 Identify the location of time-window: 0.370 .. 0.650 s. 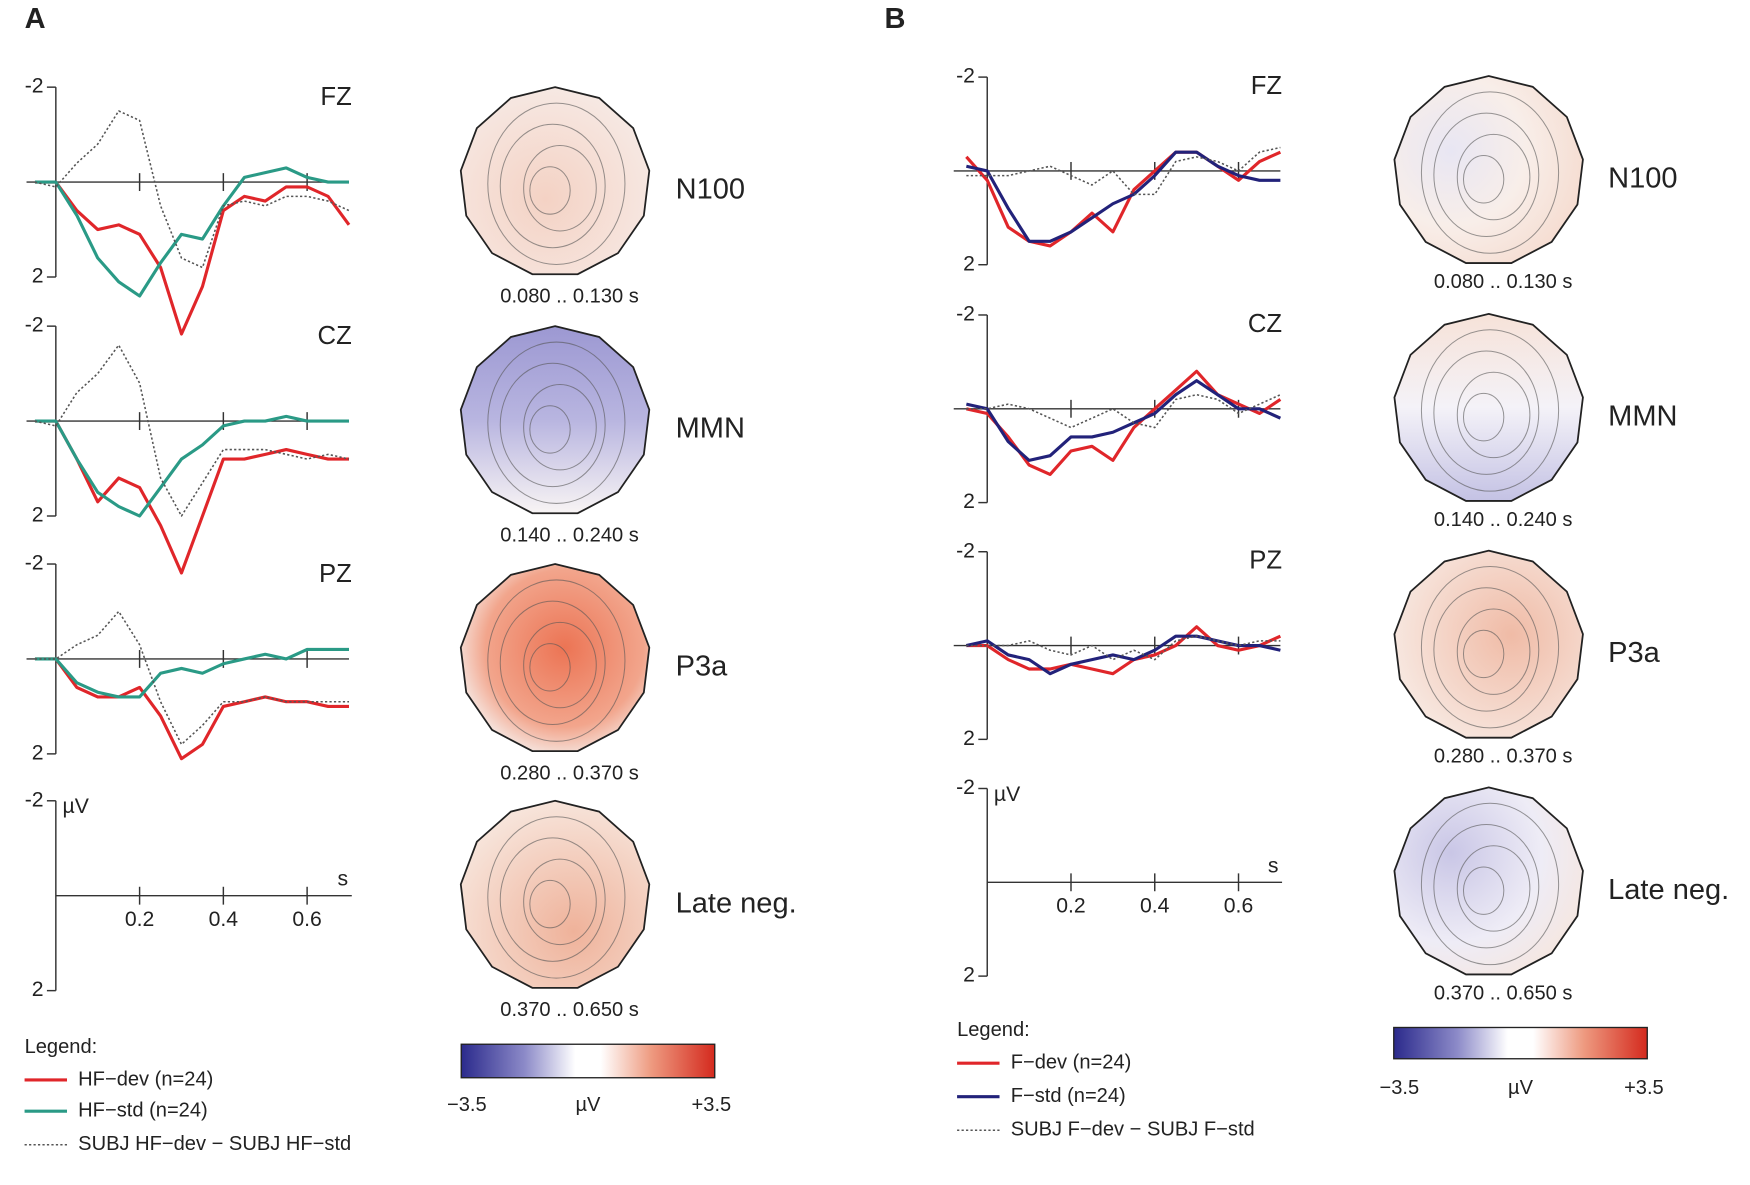
(1503, 993).